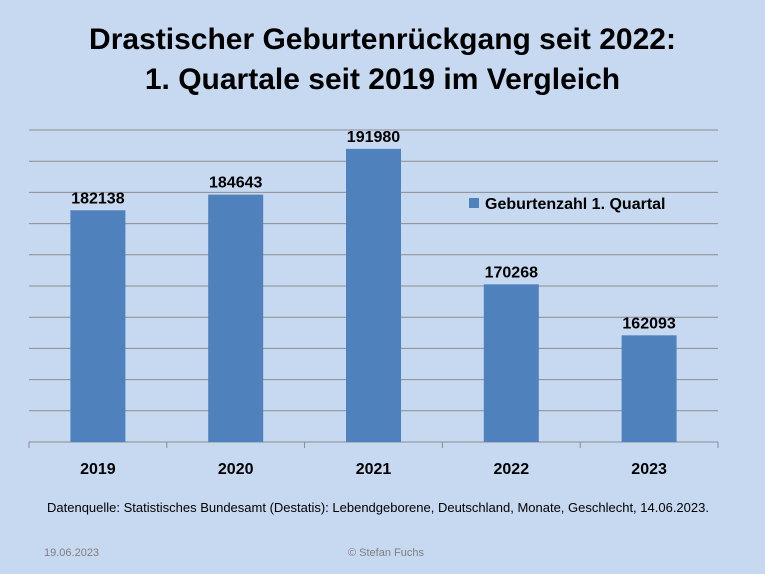 This screenshot has height=574, width=765. I want to click on legend-label: Geburtenzahl 1. Quartal, so click(575, 204).